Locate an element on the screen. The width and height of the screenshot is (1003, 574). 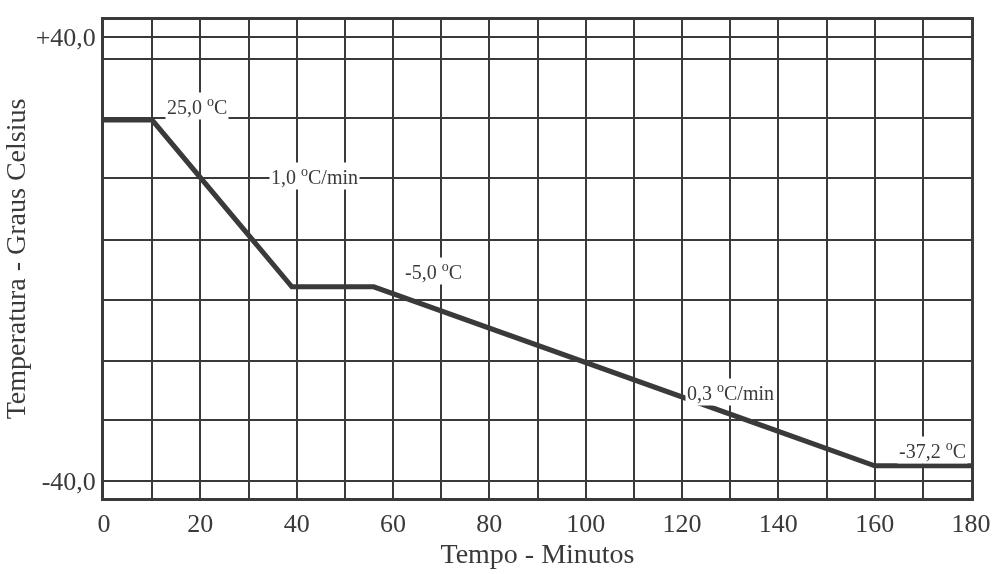
x-tick-label: 0 is located at coordinates (104, 524).